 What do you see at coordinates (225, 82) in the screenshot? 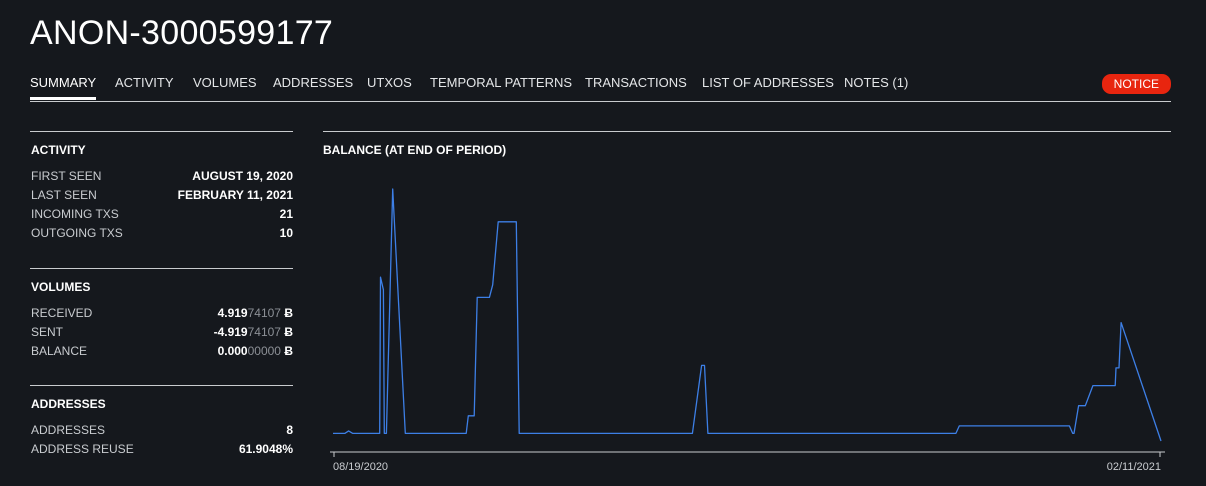
I see `tab-volumes: VOLUMES` at bounding box center [225, 82].